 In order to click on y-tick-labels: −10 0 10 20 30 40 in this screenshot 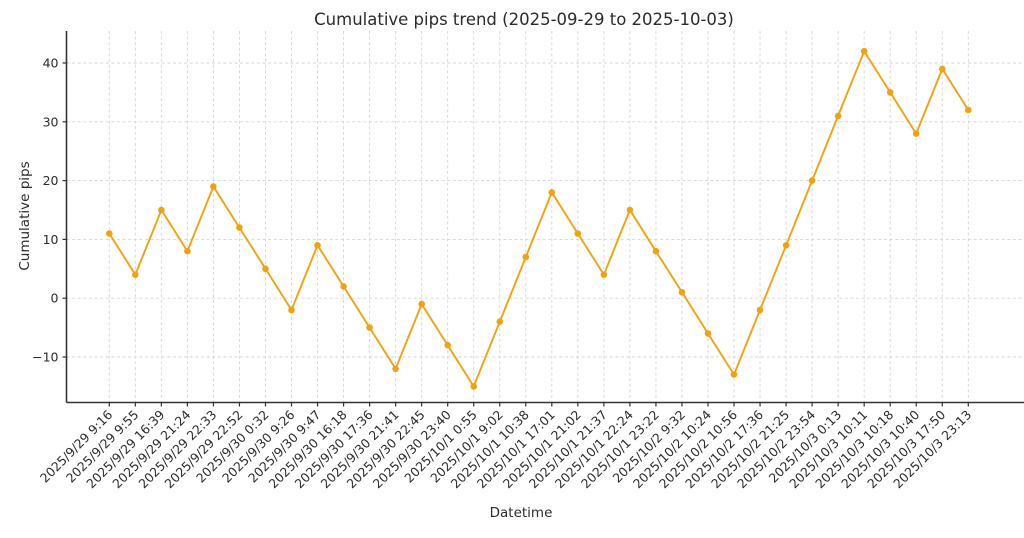, I will do `click(49, 210)`.